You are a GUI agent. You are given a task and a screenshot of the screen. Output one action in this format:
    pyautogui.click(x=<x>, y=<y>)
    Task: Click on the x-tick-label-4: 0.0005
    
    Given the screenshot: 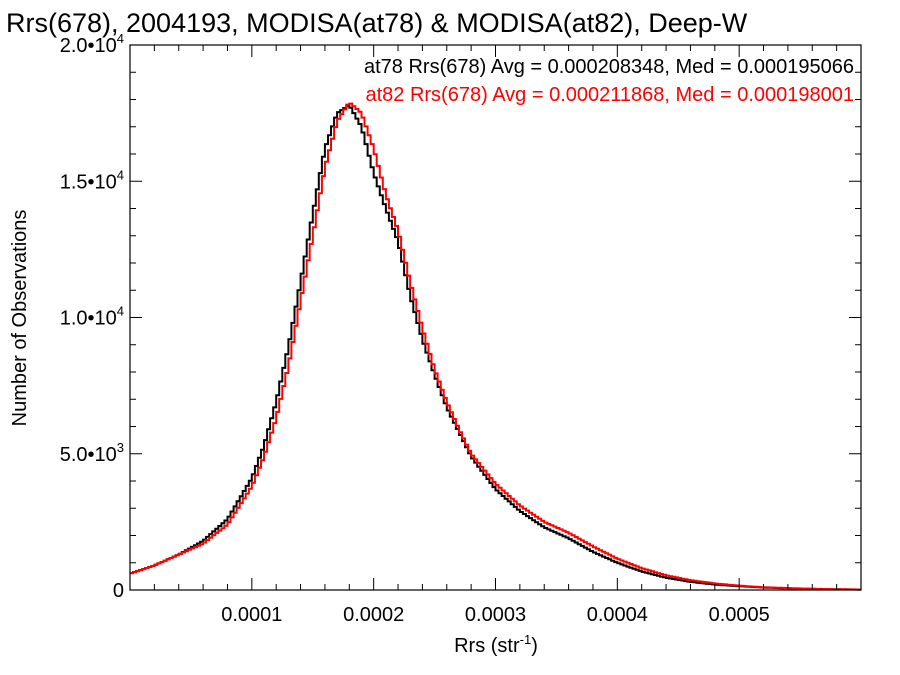 What is the action you would take?
    pyautogui.click(x=739, y=615)
    